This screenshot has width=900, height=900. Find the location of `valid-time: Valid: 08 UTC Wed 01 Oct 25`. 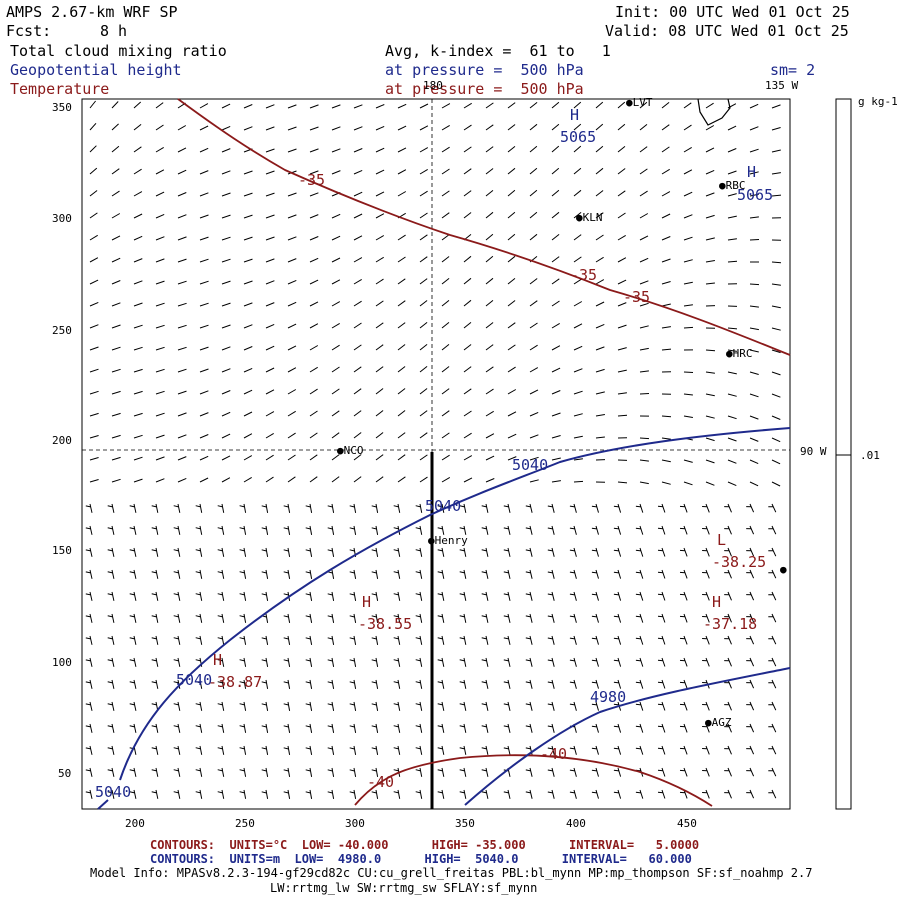

valid-time: Valid: 08 UTC Wed 01 Oct 25 is located at coordinates (727, 31).